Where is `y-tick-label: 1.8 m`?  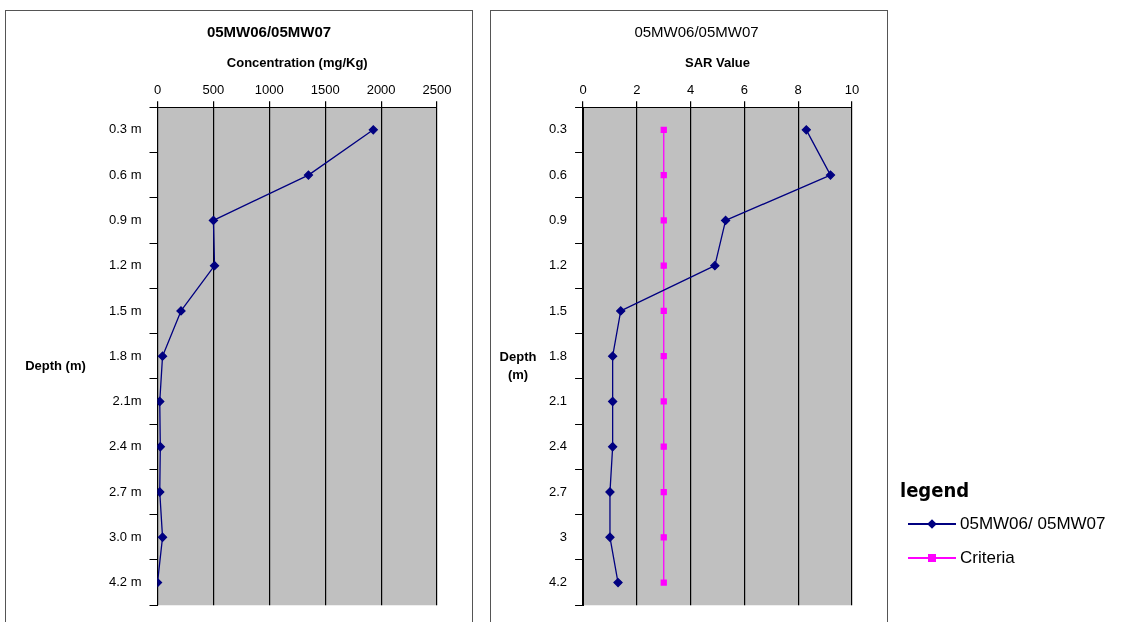 y-tick-label: 1.8 m is located at coordinates (125, 355).